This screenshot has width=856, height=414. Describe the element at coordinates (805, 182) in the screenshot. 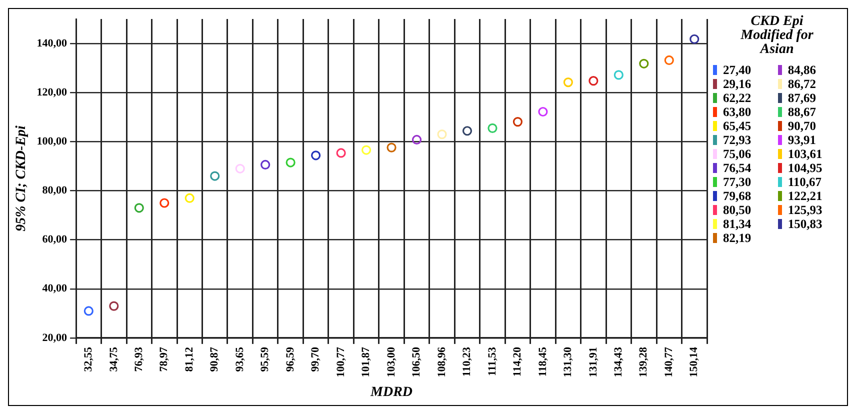

I see `legend-label: 110,67` at that location.